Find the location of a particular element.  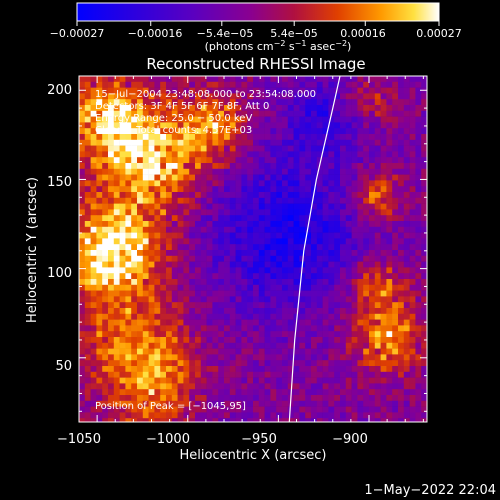

x-tick-label-3: −900 is located at coordinates (350, 439).